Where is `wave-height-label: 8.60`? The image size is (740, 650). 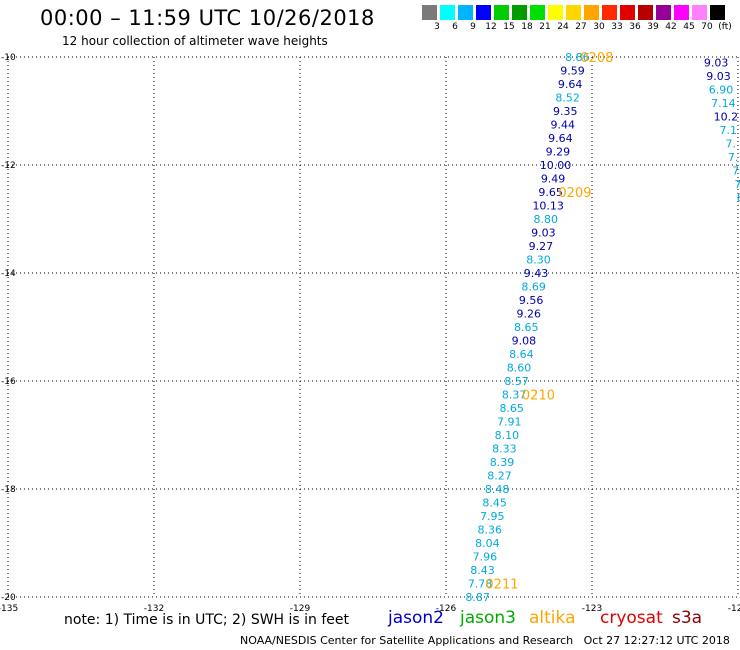 wave-height-label: 8.60 is located at coordinates (519, 368).